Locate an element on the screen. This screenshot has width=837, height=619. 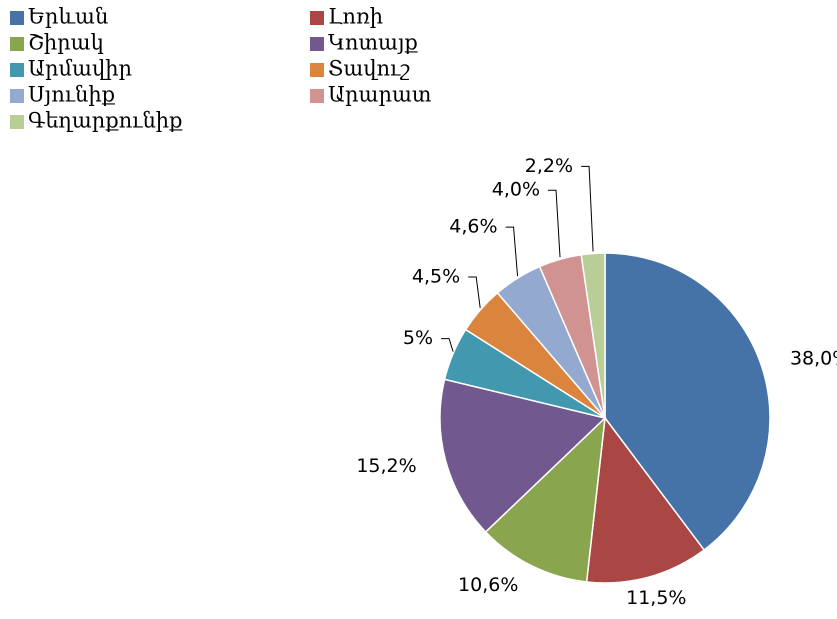
data-label: 4,6% is located at coordinates (473, 227).